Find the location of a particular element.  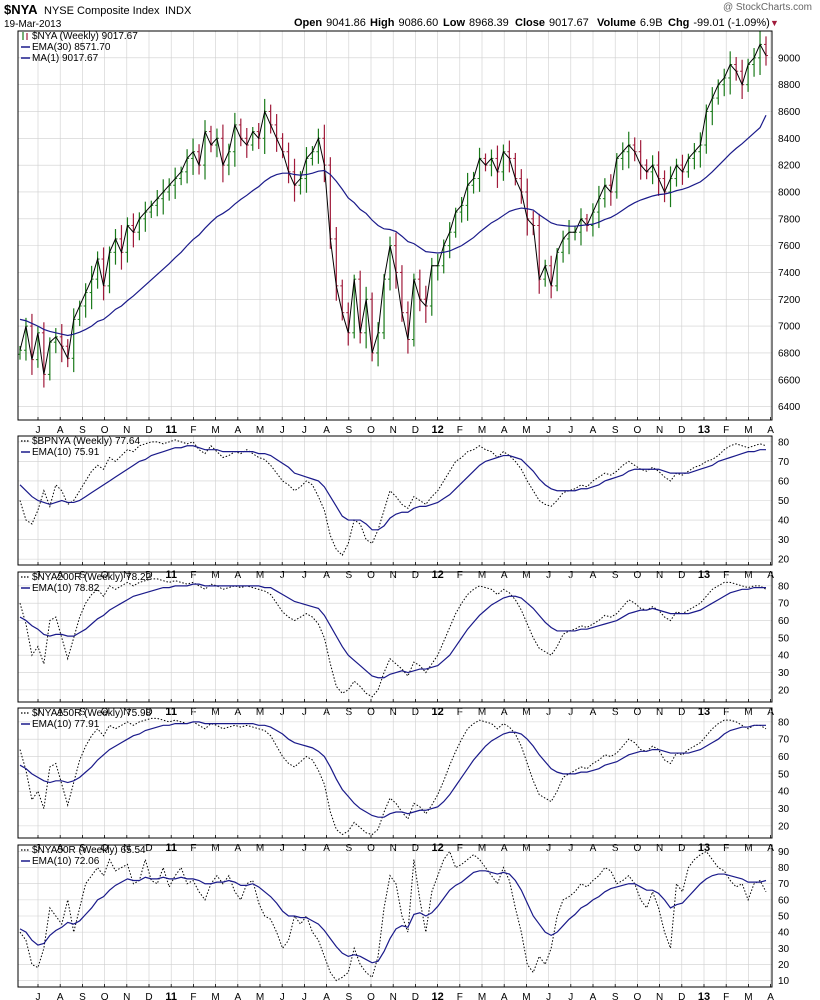

quote-volume: Volume 6.9B is located at coordinates (630, 23).